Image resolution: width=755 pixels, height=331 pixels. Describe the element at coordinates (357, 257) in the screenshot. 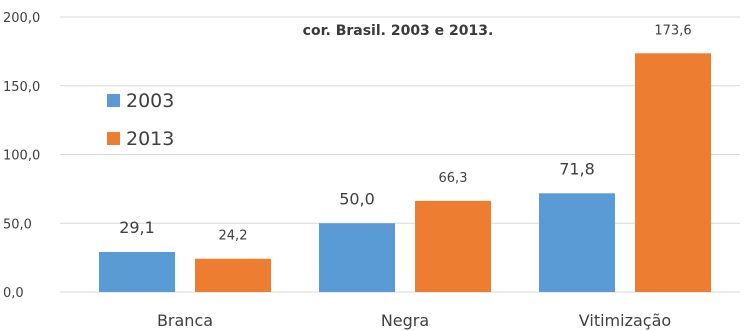

I see `bar-2003-negra` at that location.